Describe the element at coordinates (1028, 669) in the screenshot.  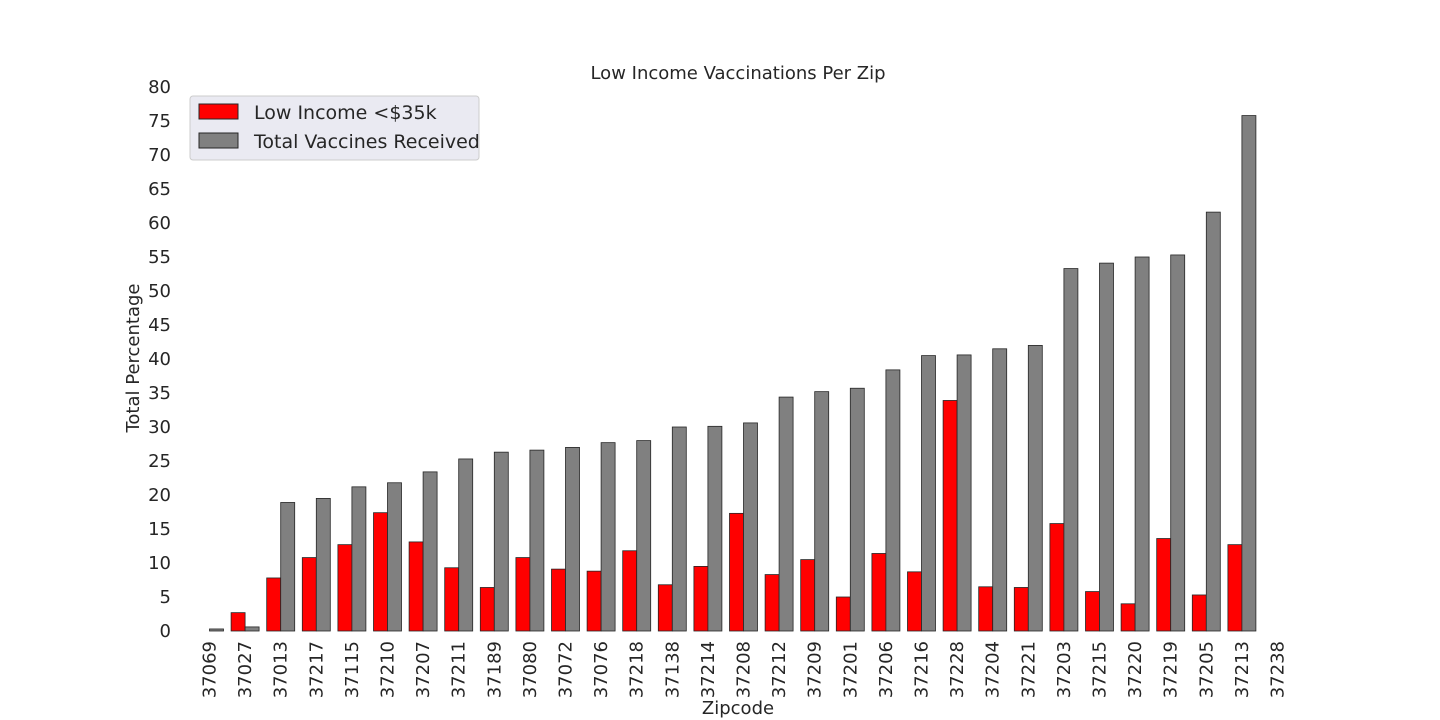
I see `x-tick-label: 37221` at that location.